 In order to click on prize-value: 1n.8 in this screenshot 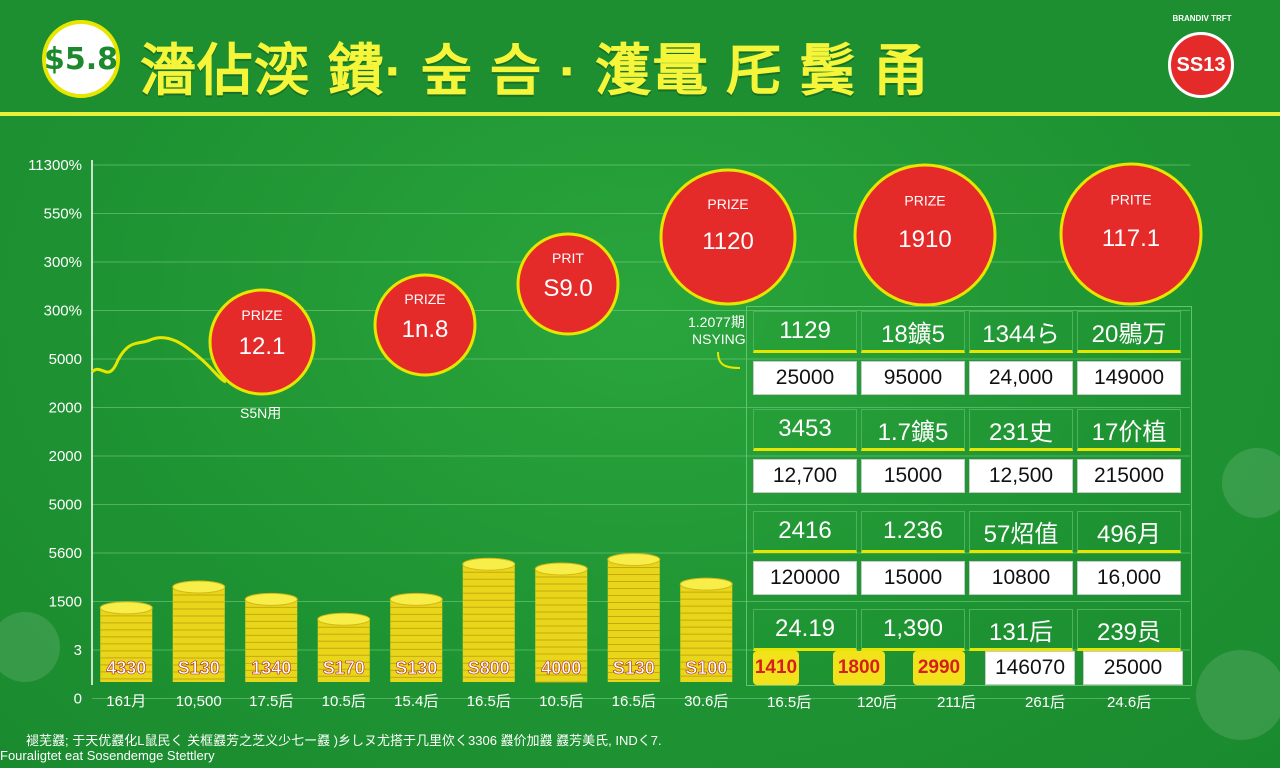, I will do `click(425, 329)`.